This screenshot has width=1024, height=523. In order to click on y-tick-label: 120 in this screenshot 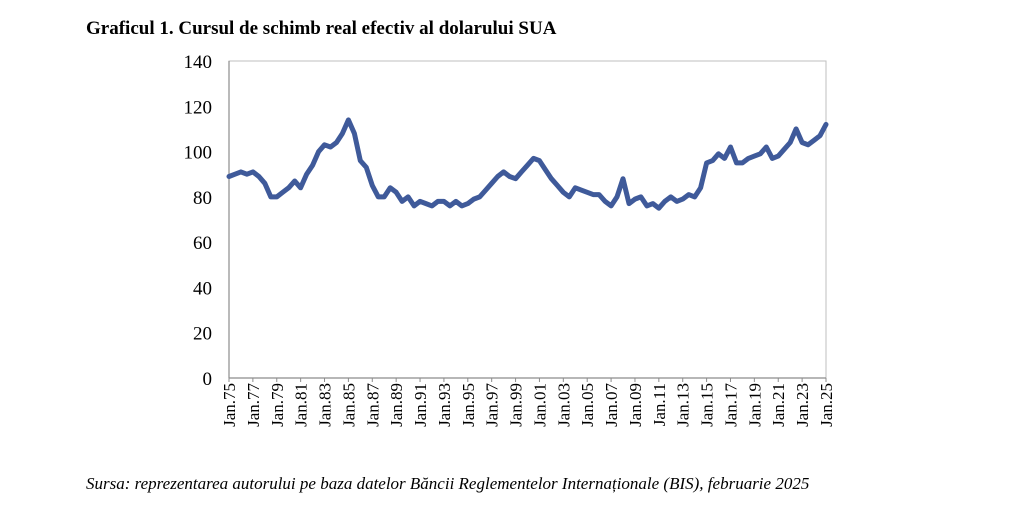, I will do `click(198, 107)`.